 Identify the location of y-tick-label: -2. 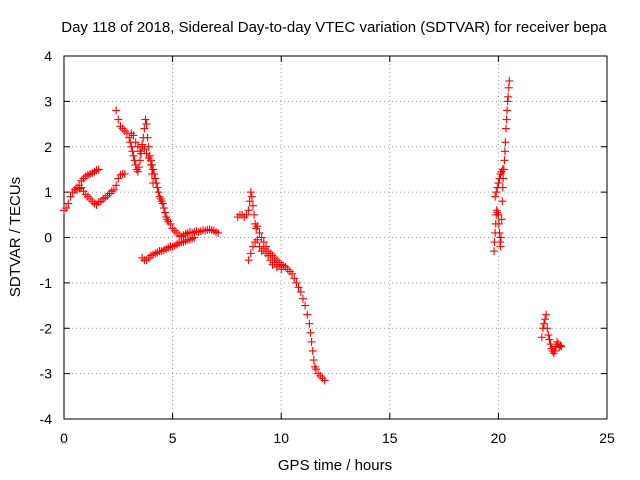
(46, 328).